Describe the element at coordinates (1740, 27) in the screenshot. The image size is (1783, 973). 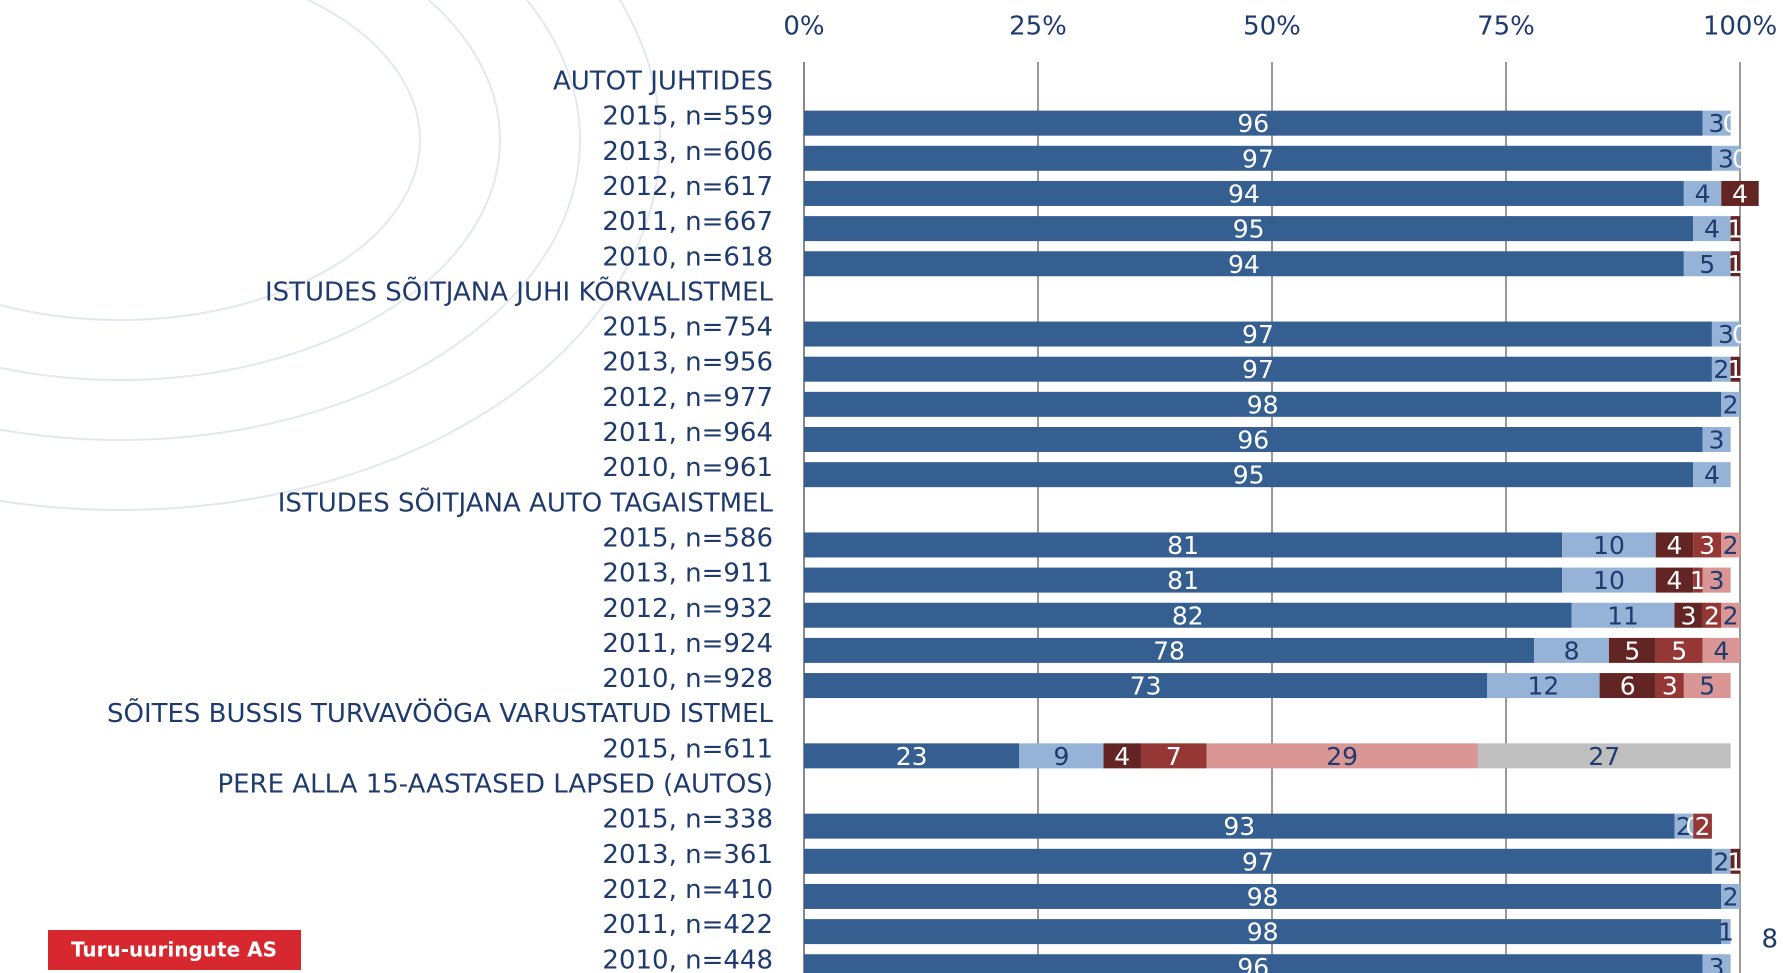
I see `x-tick-label: 100%` at that location.